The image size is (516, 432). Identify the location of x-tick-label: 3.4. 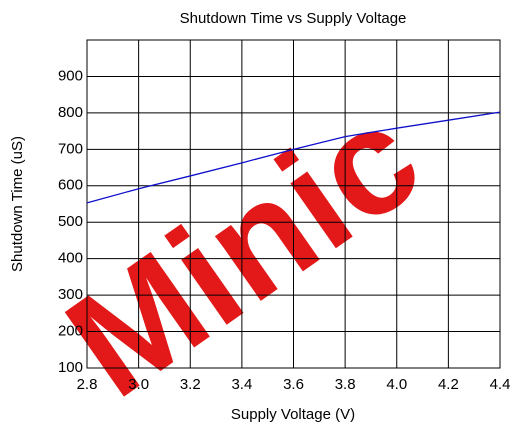
(241, 384).